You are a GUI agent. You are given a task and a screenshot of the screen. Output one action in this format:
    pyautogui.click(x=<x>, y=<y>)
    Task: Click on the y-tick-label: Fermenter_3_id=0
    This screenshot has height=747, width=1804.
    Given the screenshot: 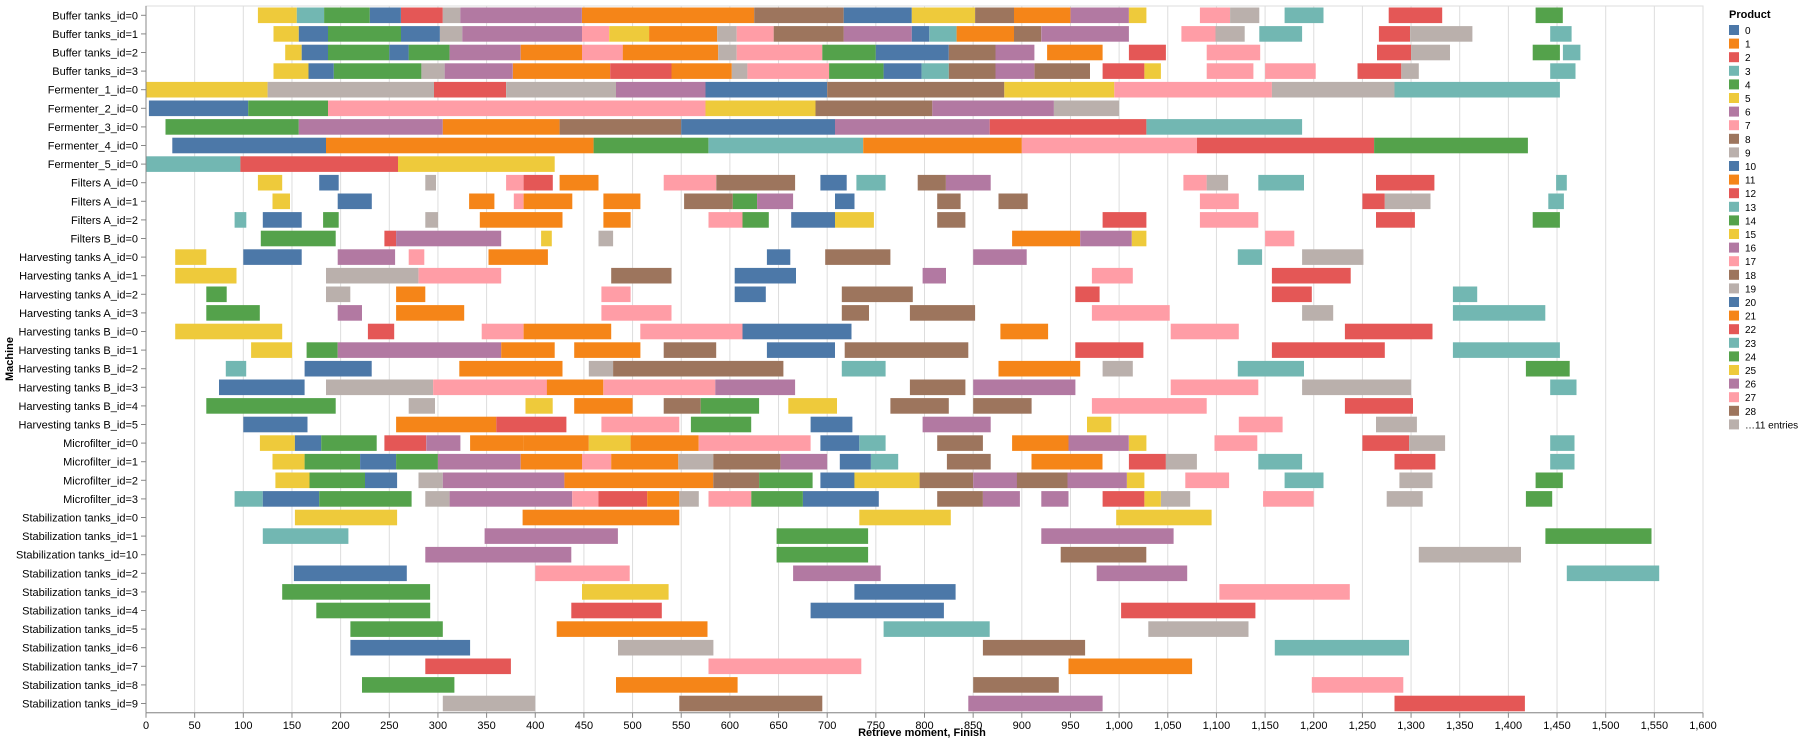 What is the action you would take?
    pyautogui.click(x=93, y=128)
    